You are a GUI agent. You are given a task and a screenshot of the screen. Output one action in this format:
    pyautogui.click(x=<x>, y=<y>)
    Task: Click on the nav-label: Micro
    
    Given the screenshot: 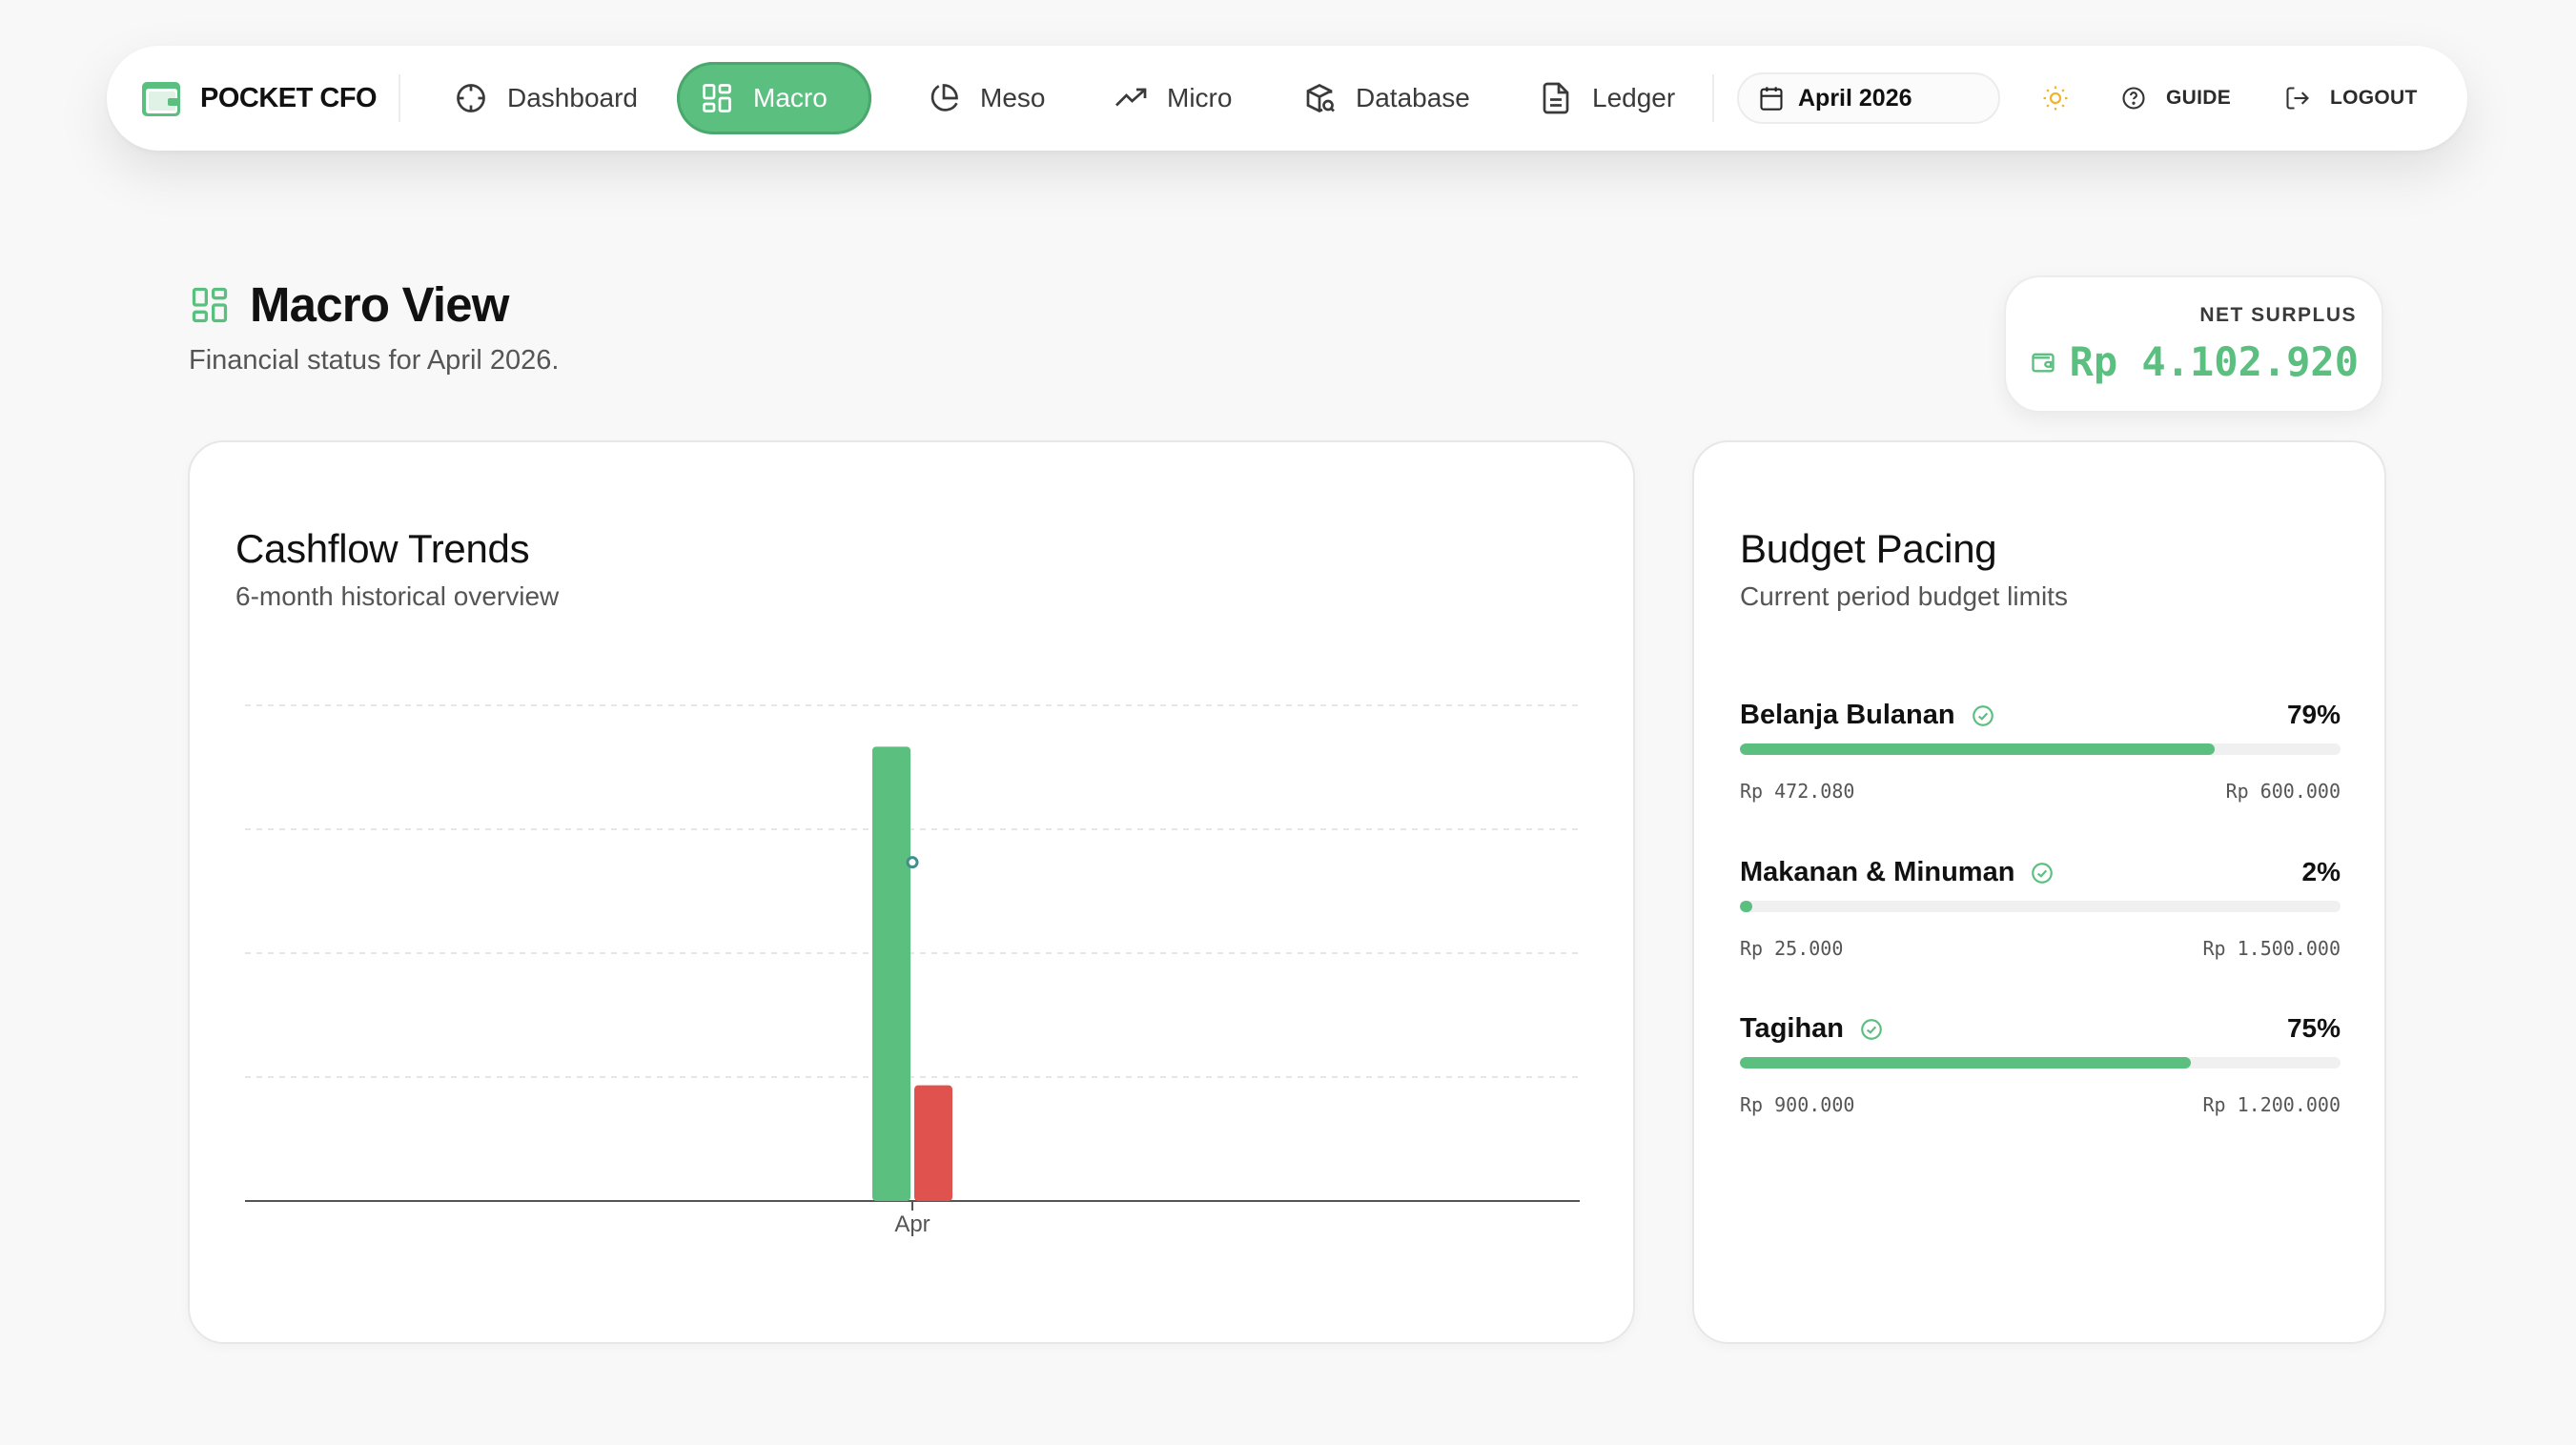 What is the action you would take?
    pyautogui.click(x=1200, y=98)
    